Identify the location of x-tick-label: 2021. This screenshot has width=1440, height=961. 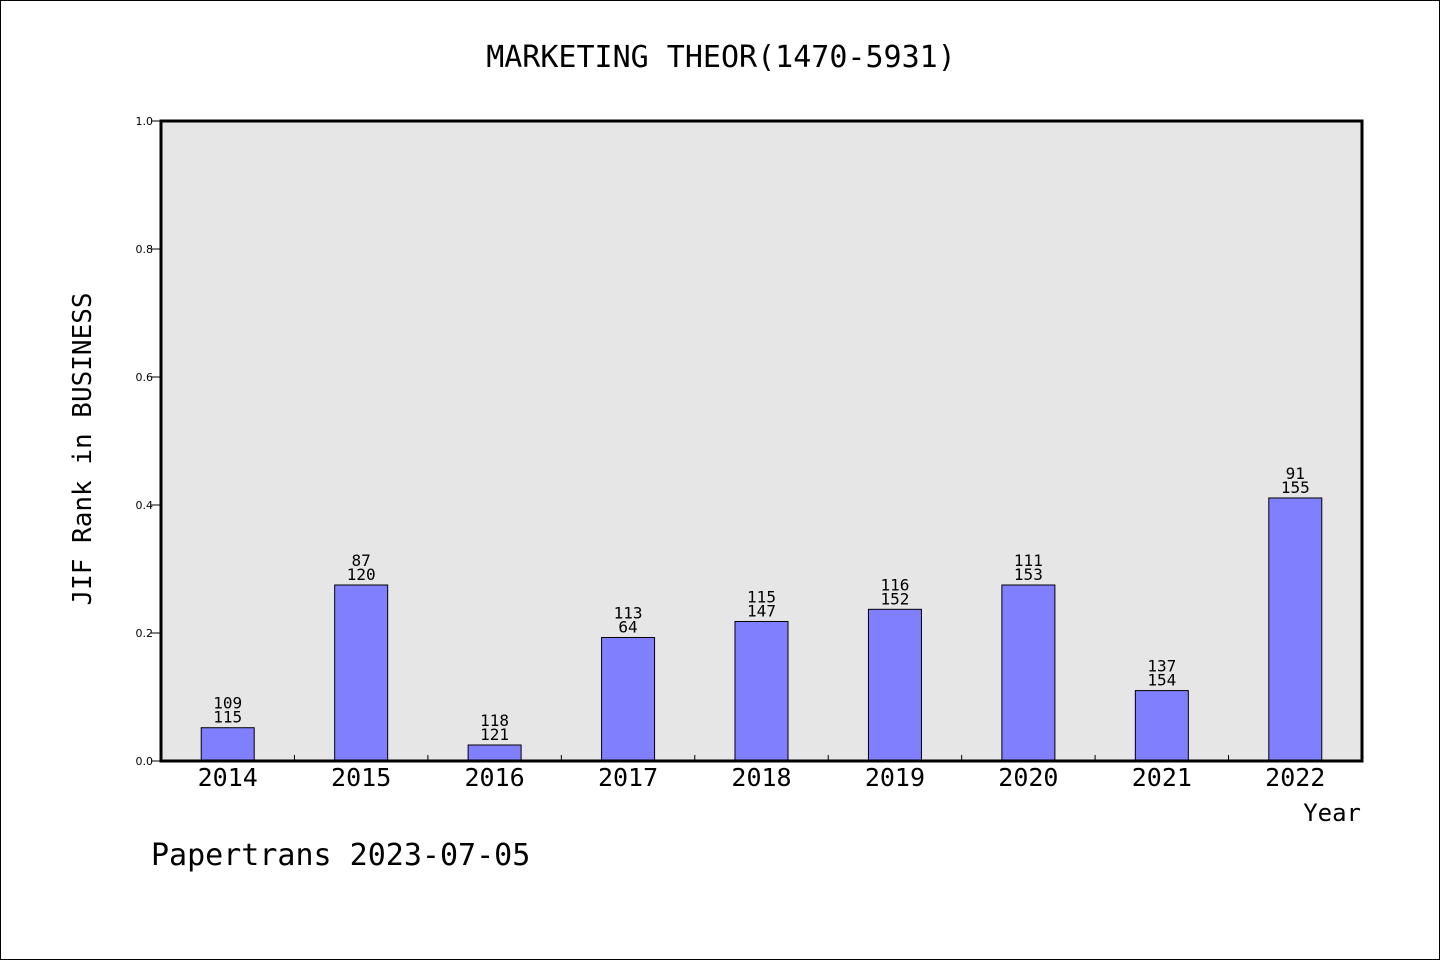
(1162, 777).